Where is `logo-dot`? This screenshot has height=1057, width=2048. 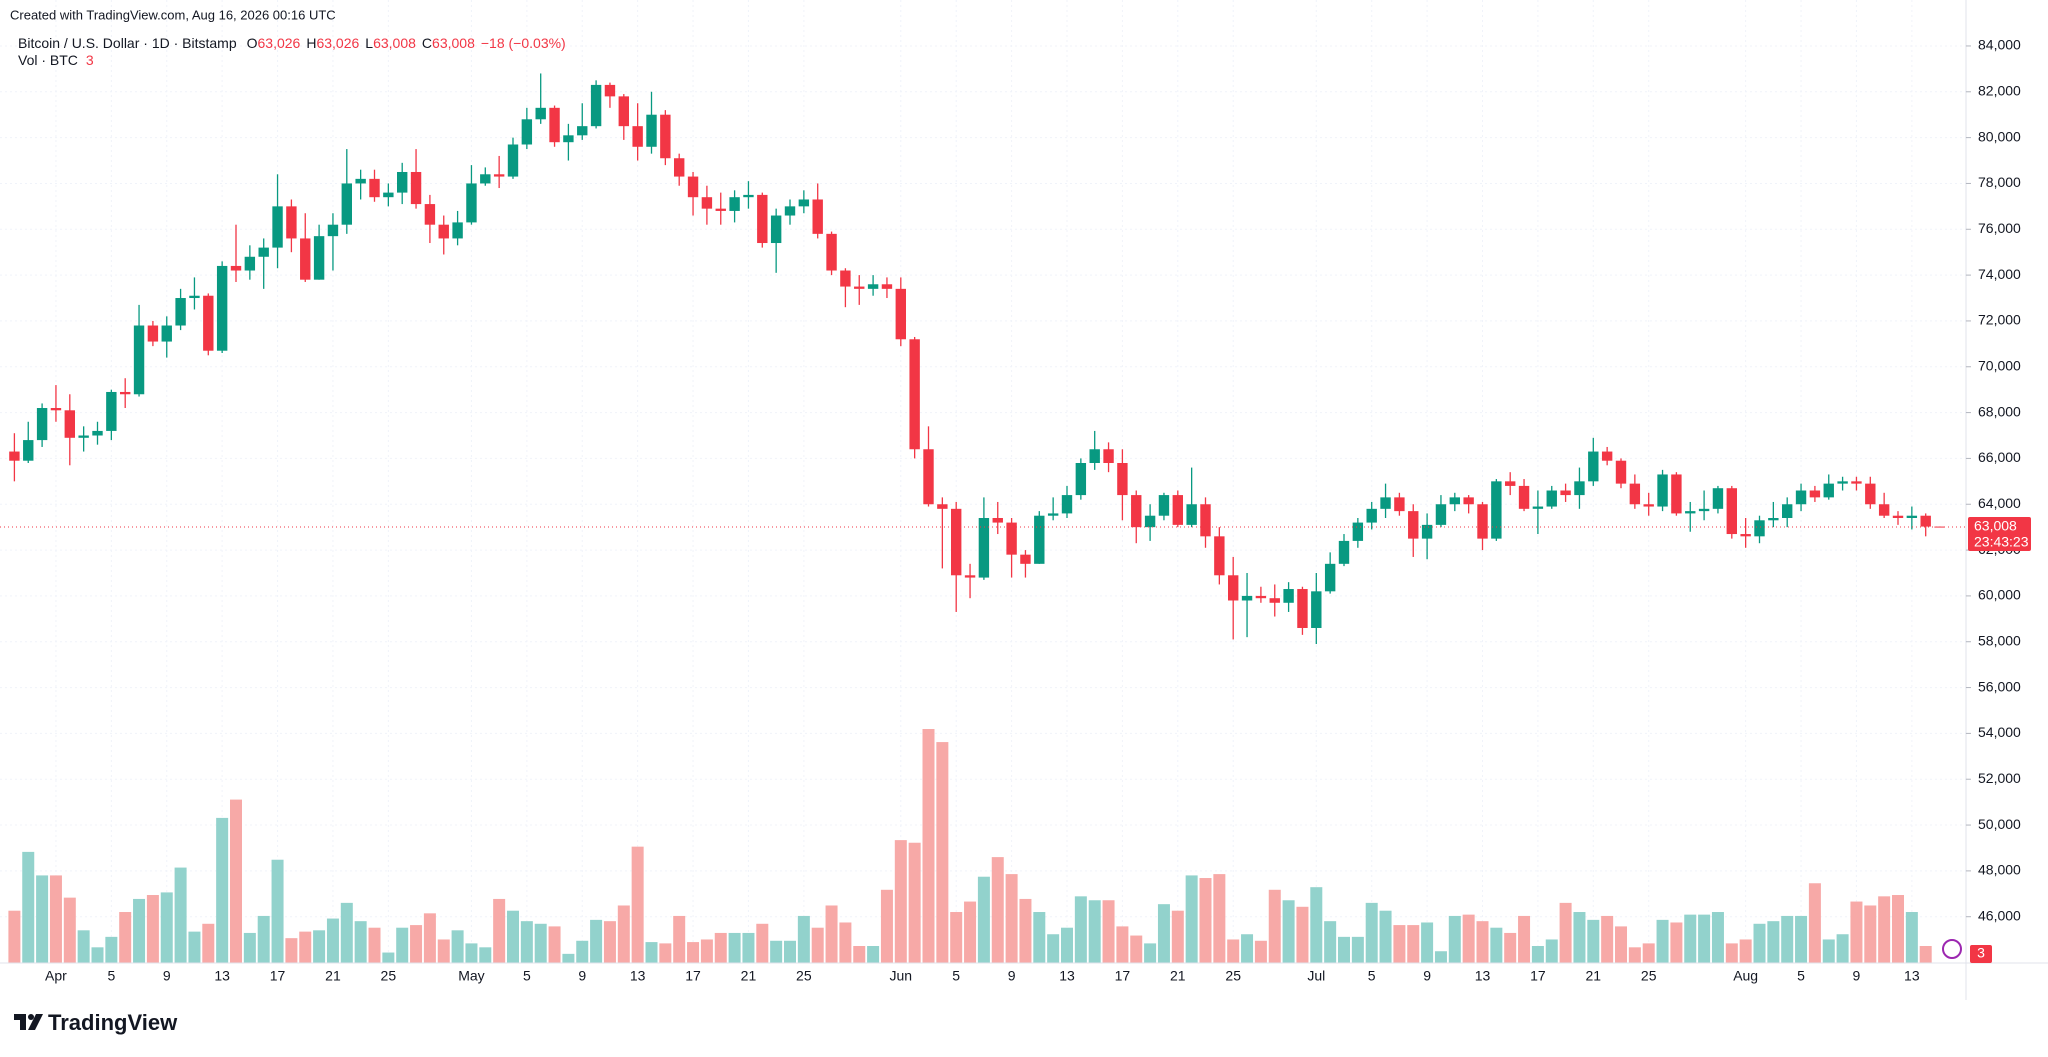 logo-dot is located at coordinates (31, 1017).